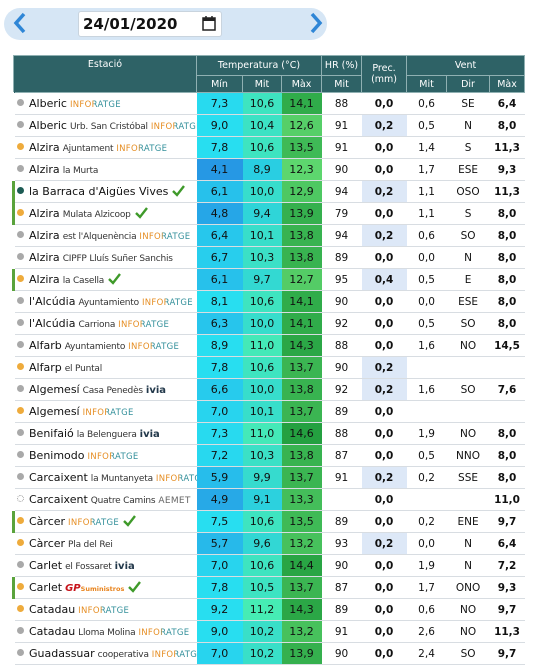 The height and width of the screenshot is (665, 558). Describe the element at coordinates (123, 655) in the screenshot. I see `station-site: cooperativa` at that location.